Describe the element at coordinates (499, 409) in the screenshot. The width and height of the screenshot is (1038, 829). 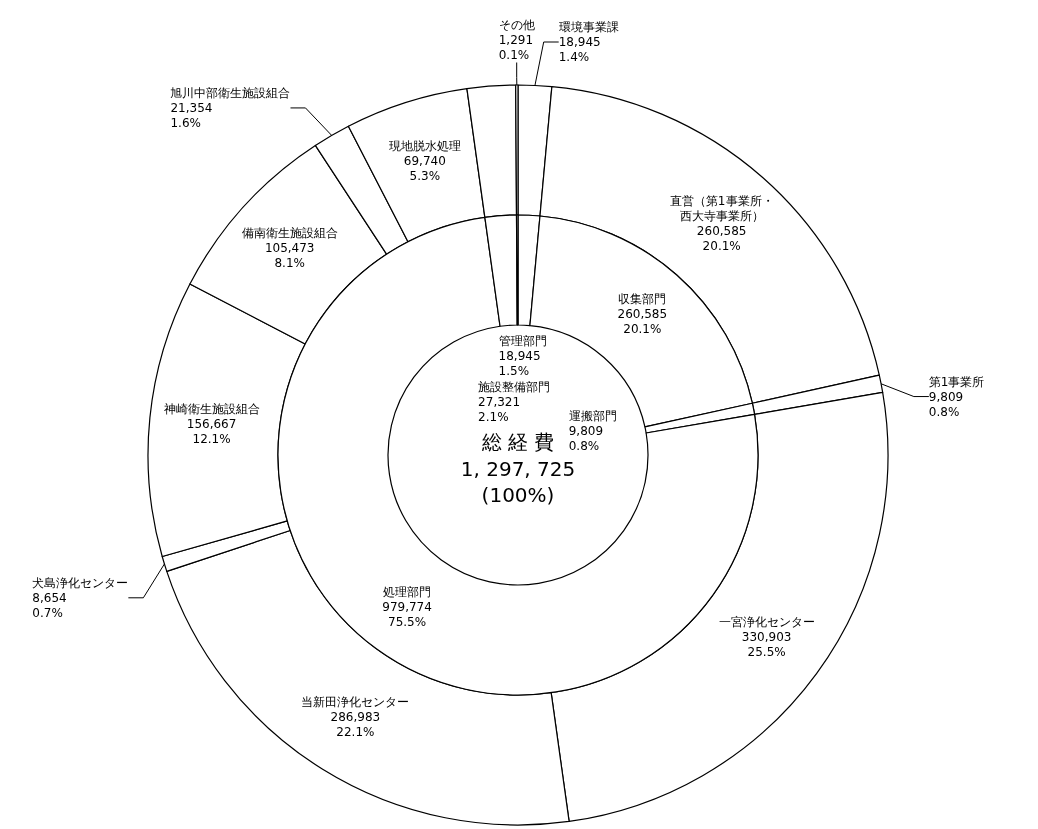
I see `data-label: 27,321 2.1%` at that location.